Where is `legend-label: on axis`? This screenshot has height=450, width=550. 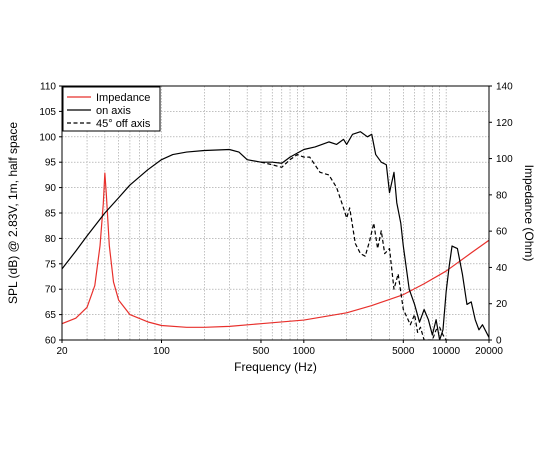
legend-label: on axis is located at coordinates (113, 111).